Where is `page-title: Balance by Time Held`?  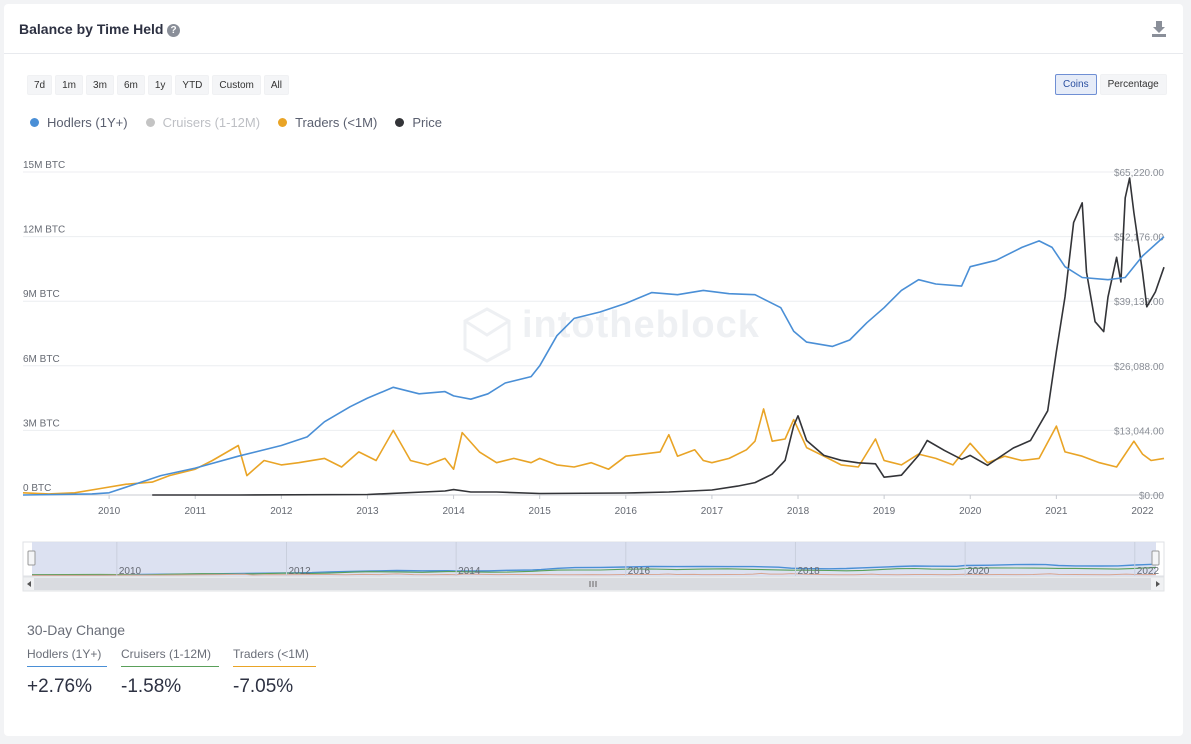
page-title: Balance by Time Held is located at coordinates (91, 29).